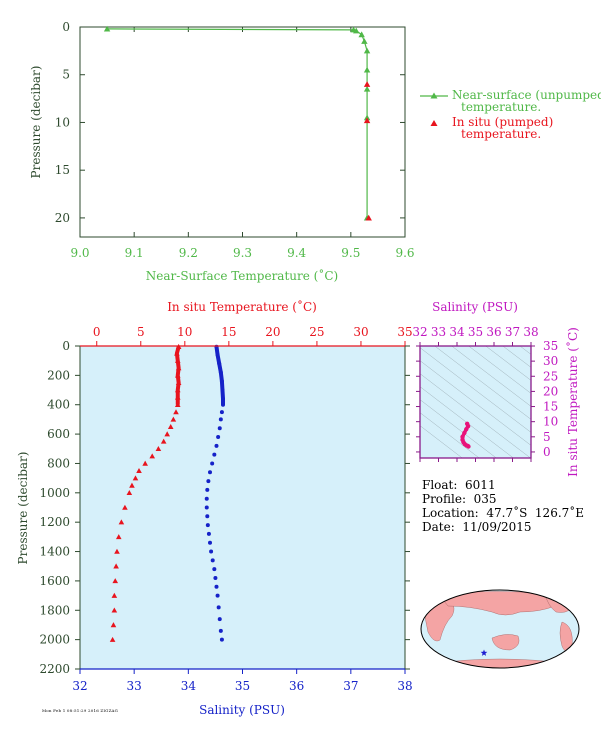 The image size is (601, 732). What do you see at coordinates (459, 485) in the screenshot?
I see `float-id: Float: 6011` at bounding box center [459, 485].